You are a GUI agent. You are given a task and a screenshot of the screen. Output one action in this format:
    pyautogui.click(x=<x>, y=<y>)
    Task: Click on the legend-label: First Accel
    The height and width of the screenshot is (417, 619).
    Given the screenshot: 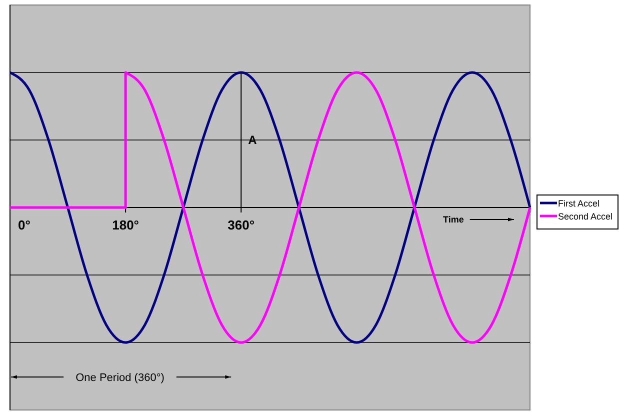 What is the action you would take?
    pyautogui.click(x=579, y=203)
    